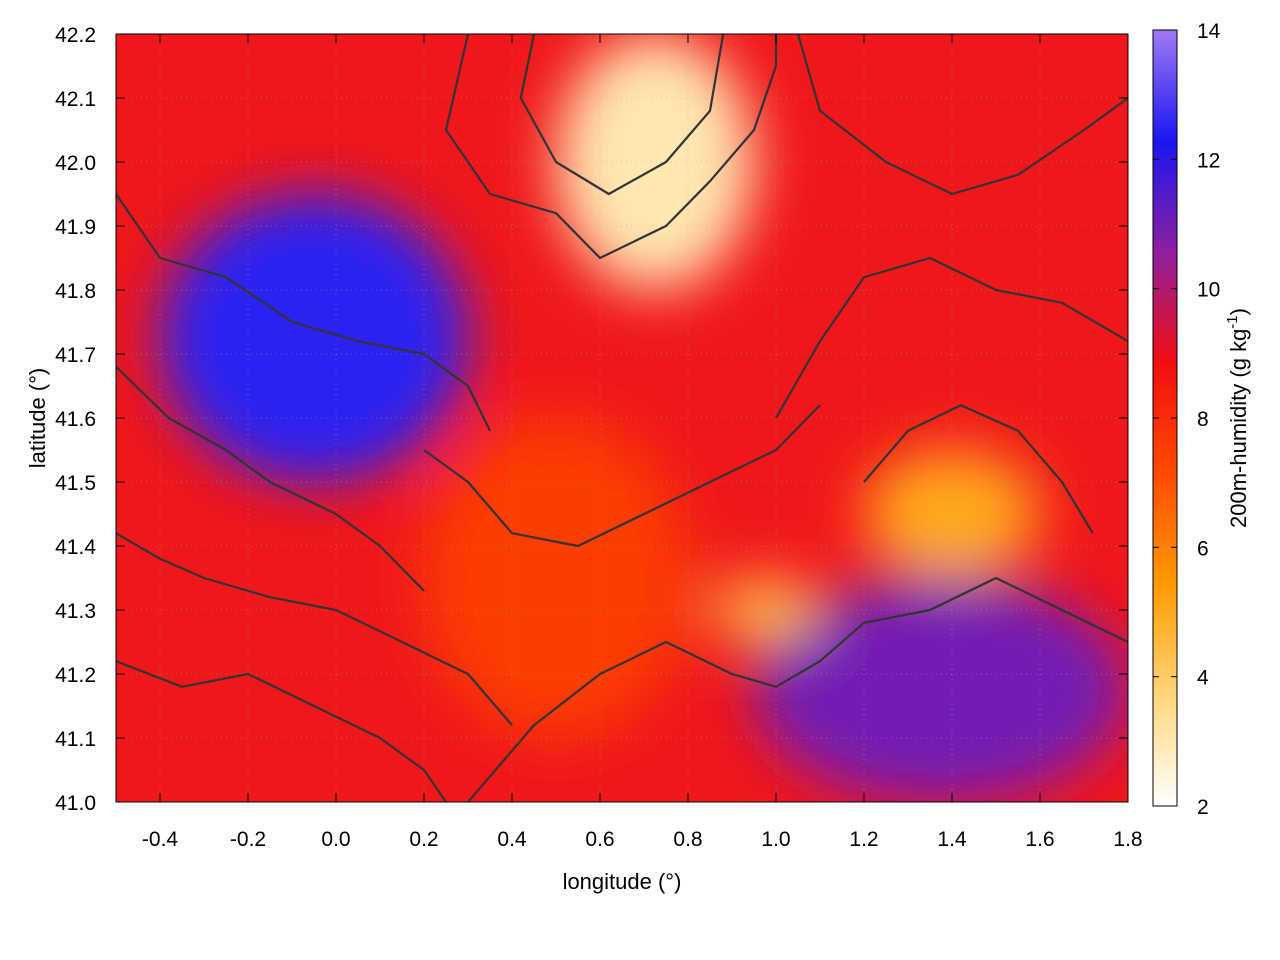 This screenshot has height=960, width=1280. Describe the element at coordinates (1127, 839) in the screenshot. I see `x-tick-label: 1.8` at that location.